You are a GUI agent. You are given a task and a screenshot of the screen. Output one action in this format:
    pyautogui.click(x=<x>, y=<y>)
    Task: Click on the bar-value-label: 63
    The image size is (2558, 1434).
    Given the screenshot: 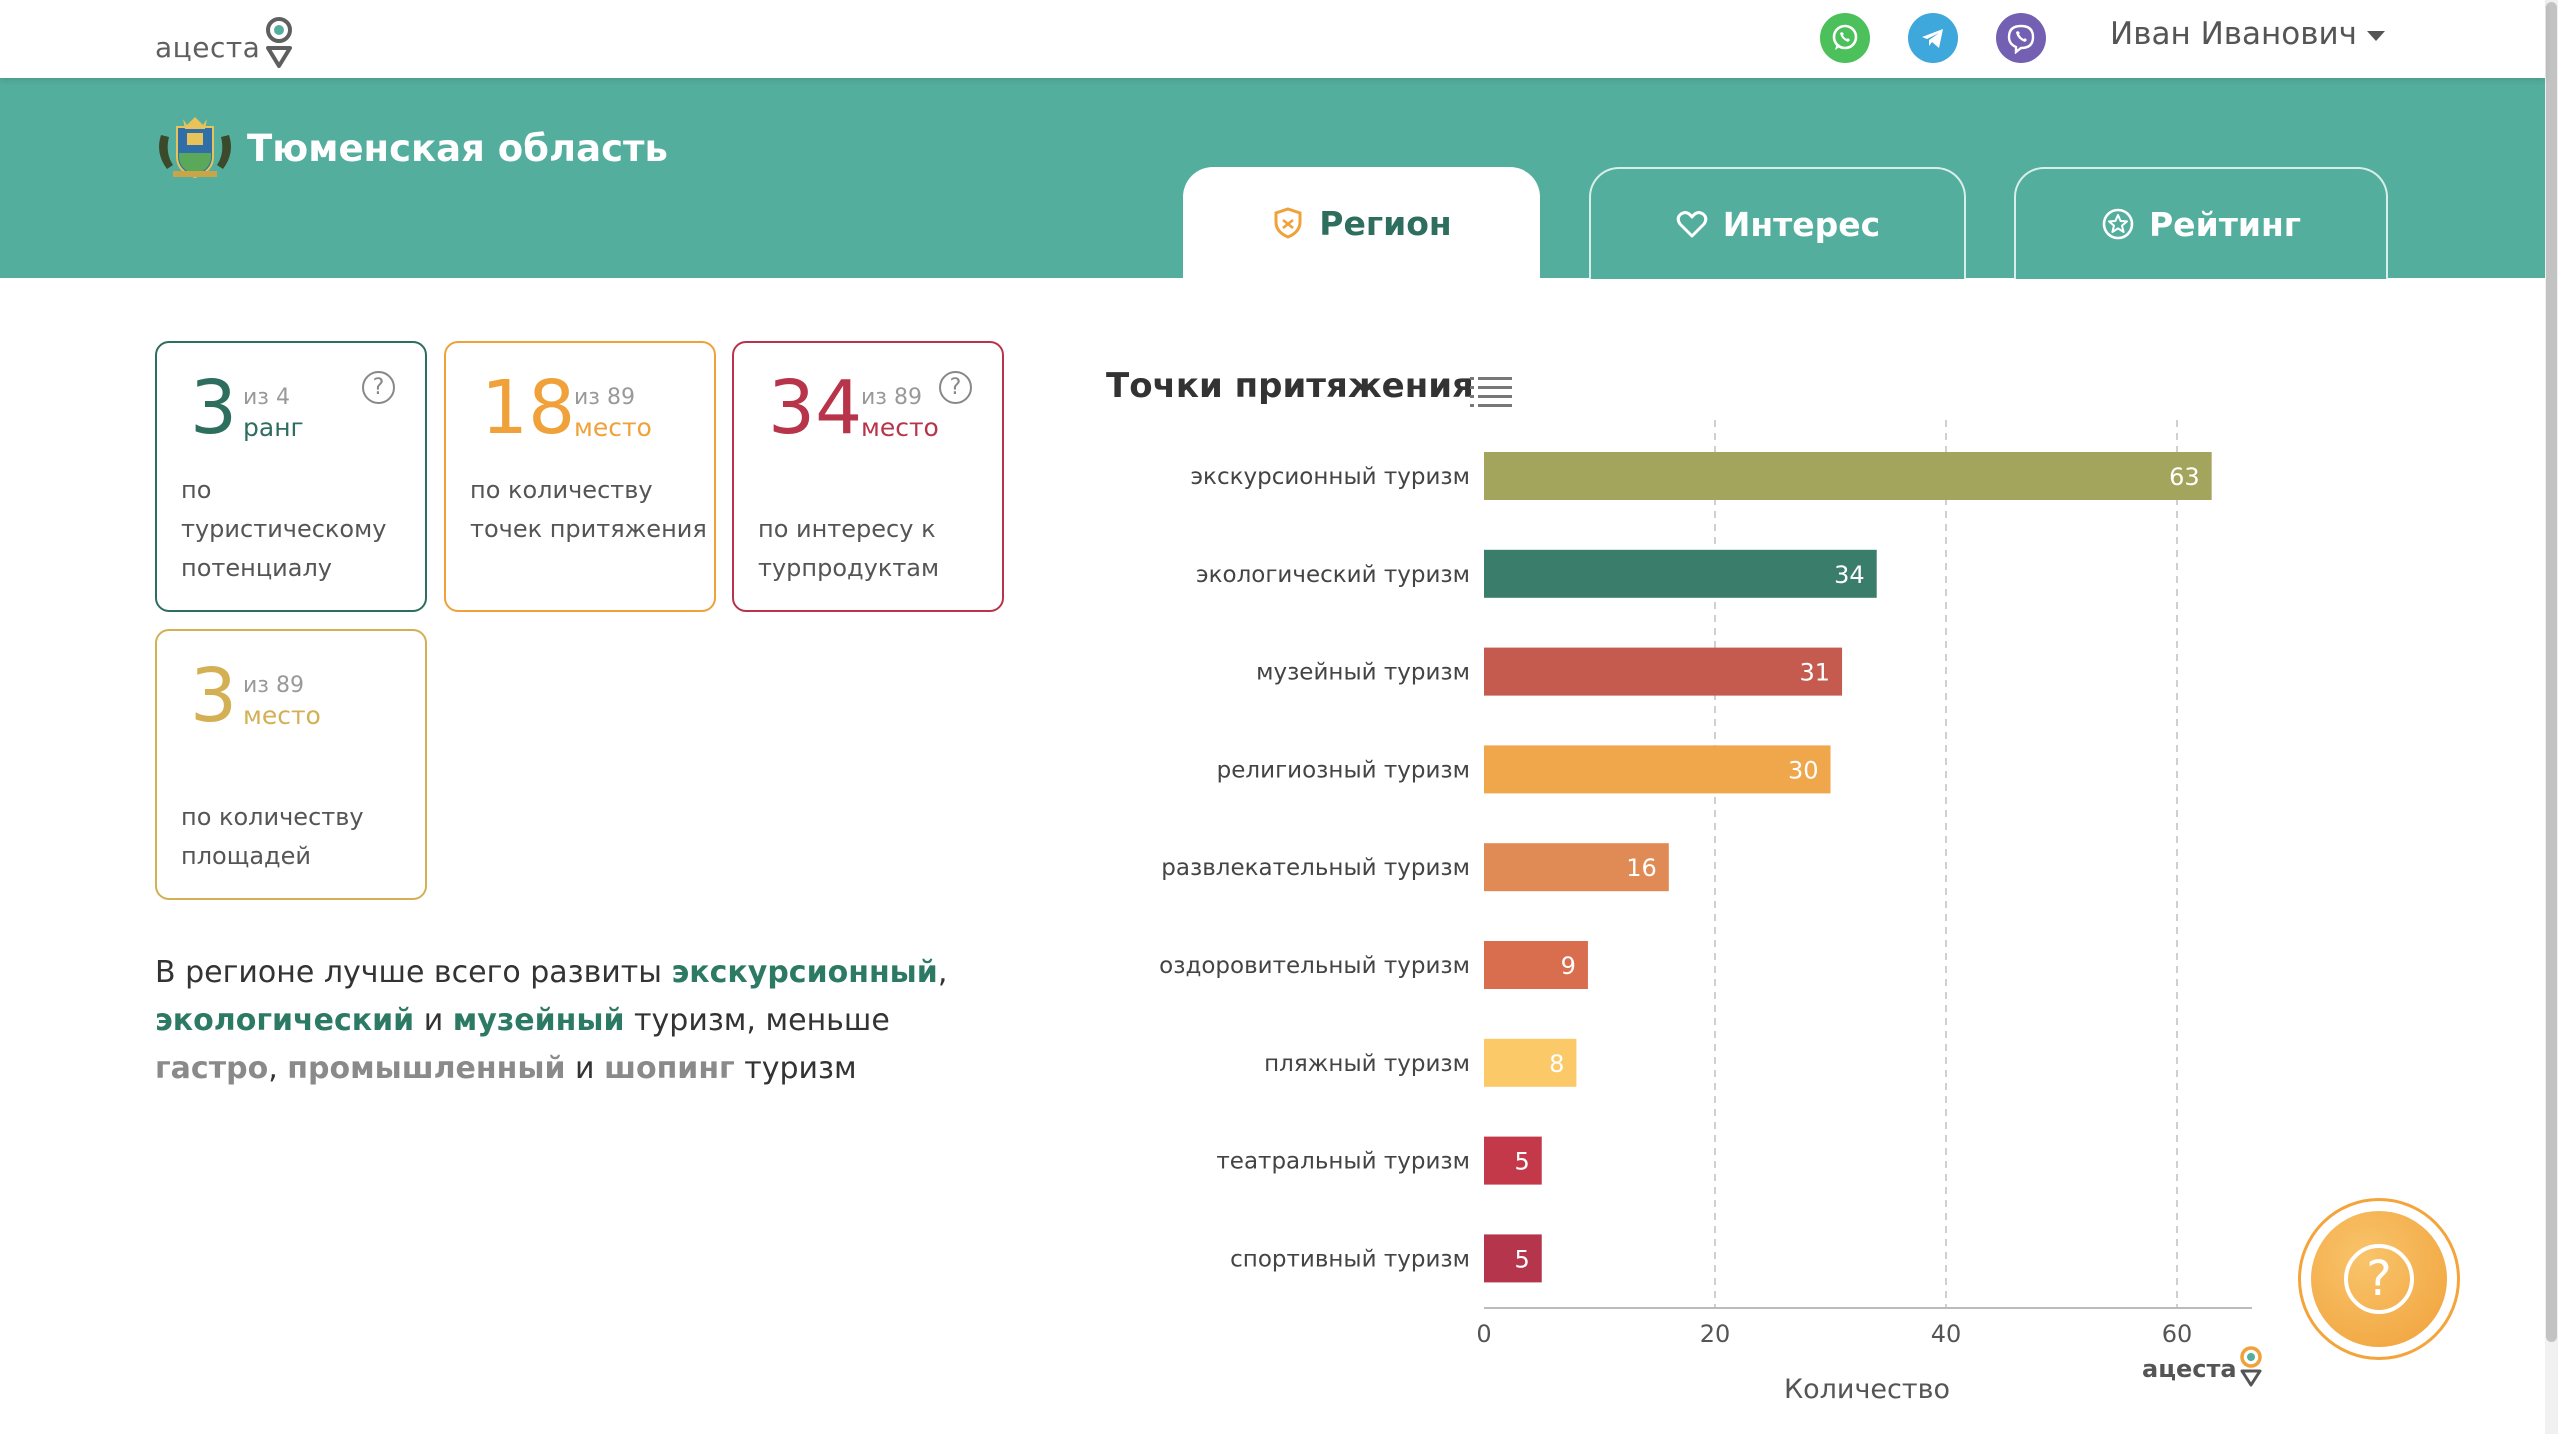 What is the action you would take?
    pyautogui.click(x=2184, y=477)
    